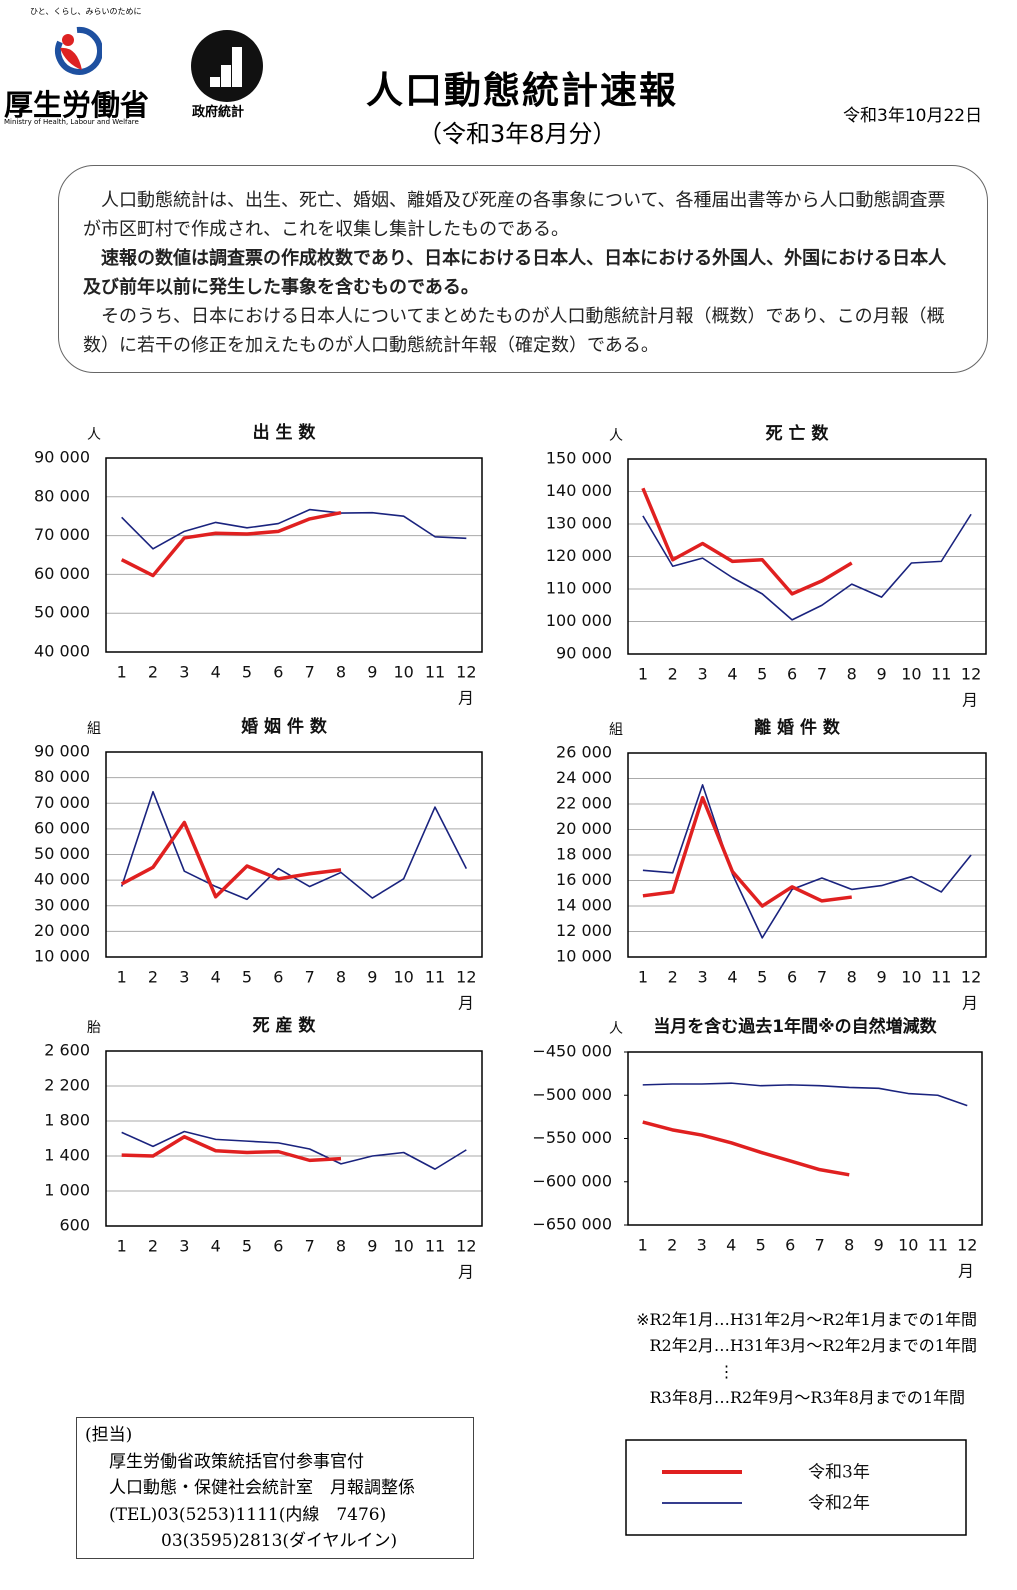  Describe the element at coordinates (807, 1397) in the screenshot. I see `footnote-line: R3年8月…R2年9月～R3年8月までの1年間` at that location.